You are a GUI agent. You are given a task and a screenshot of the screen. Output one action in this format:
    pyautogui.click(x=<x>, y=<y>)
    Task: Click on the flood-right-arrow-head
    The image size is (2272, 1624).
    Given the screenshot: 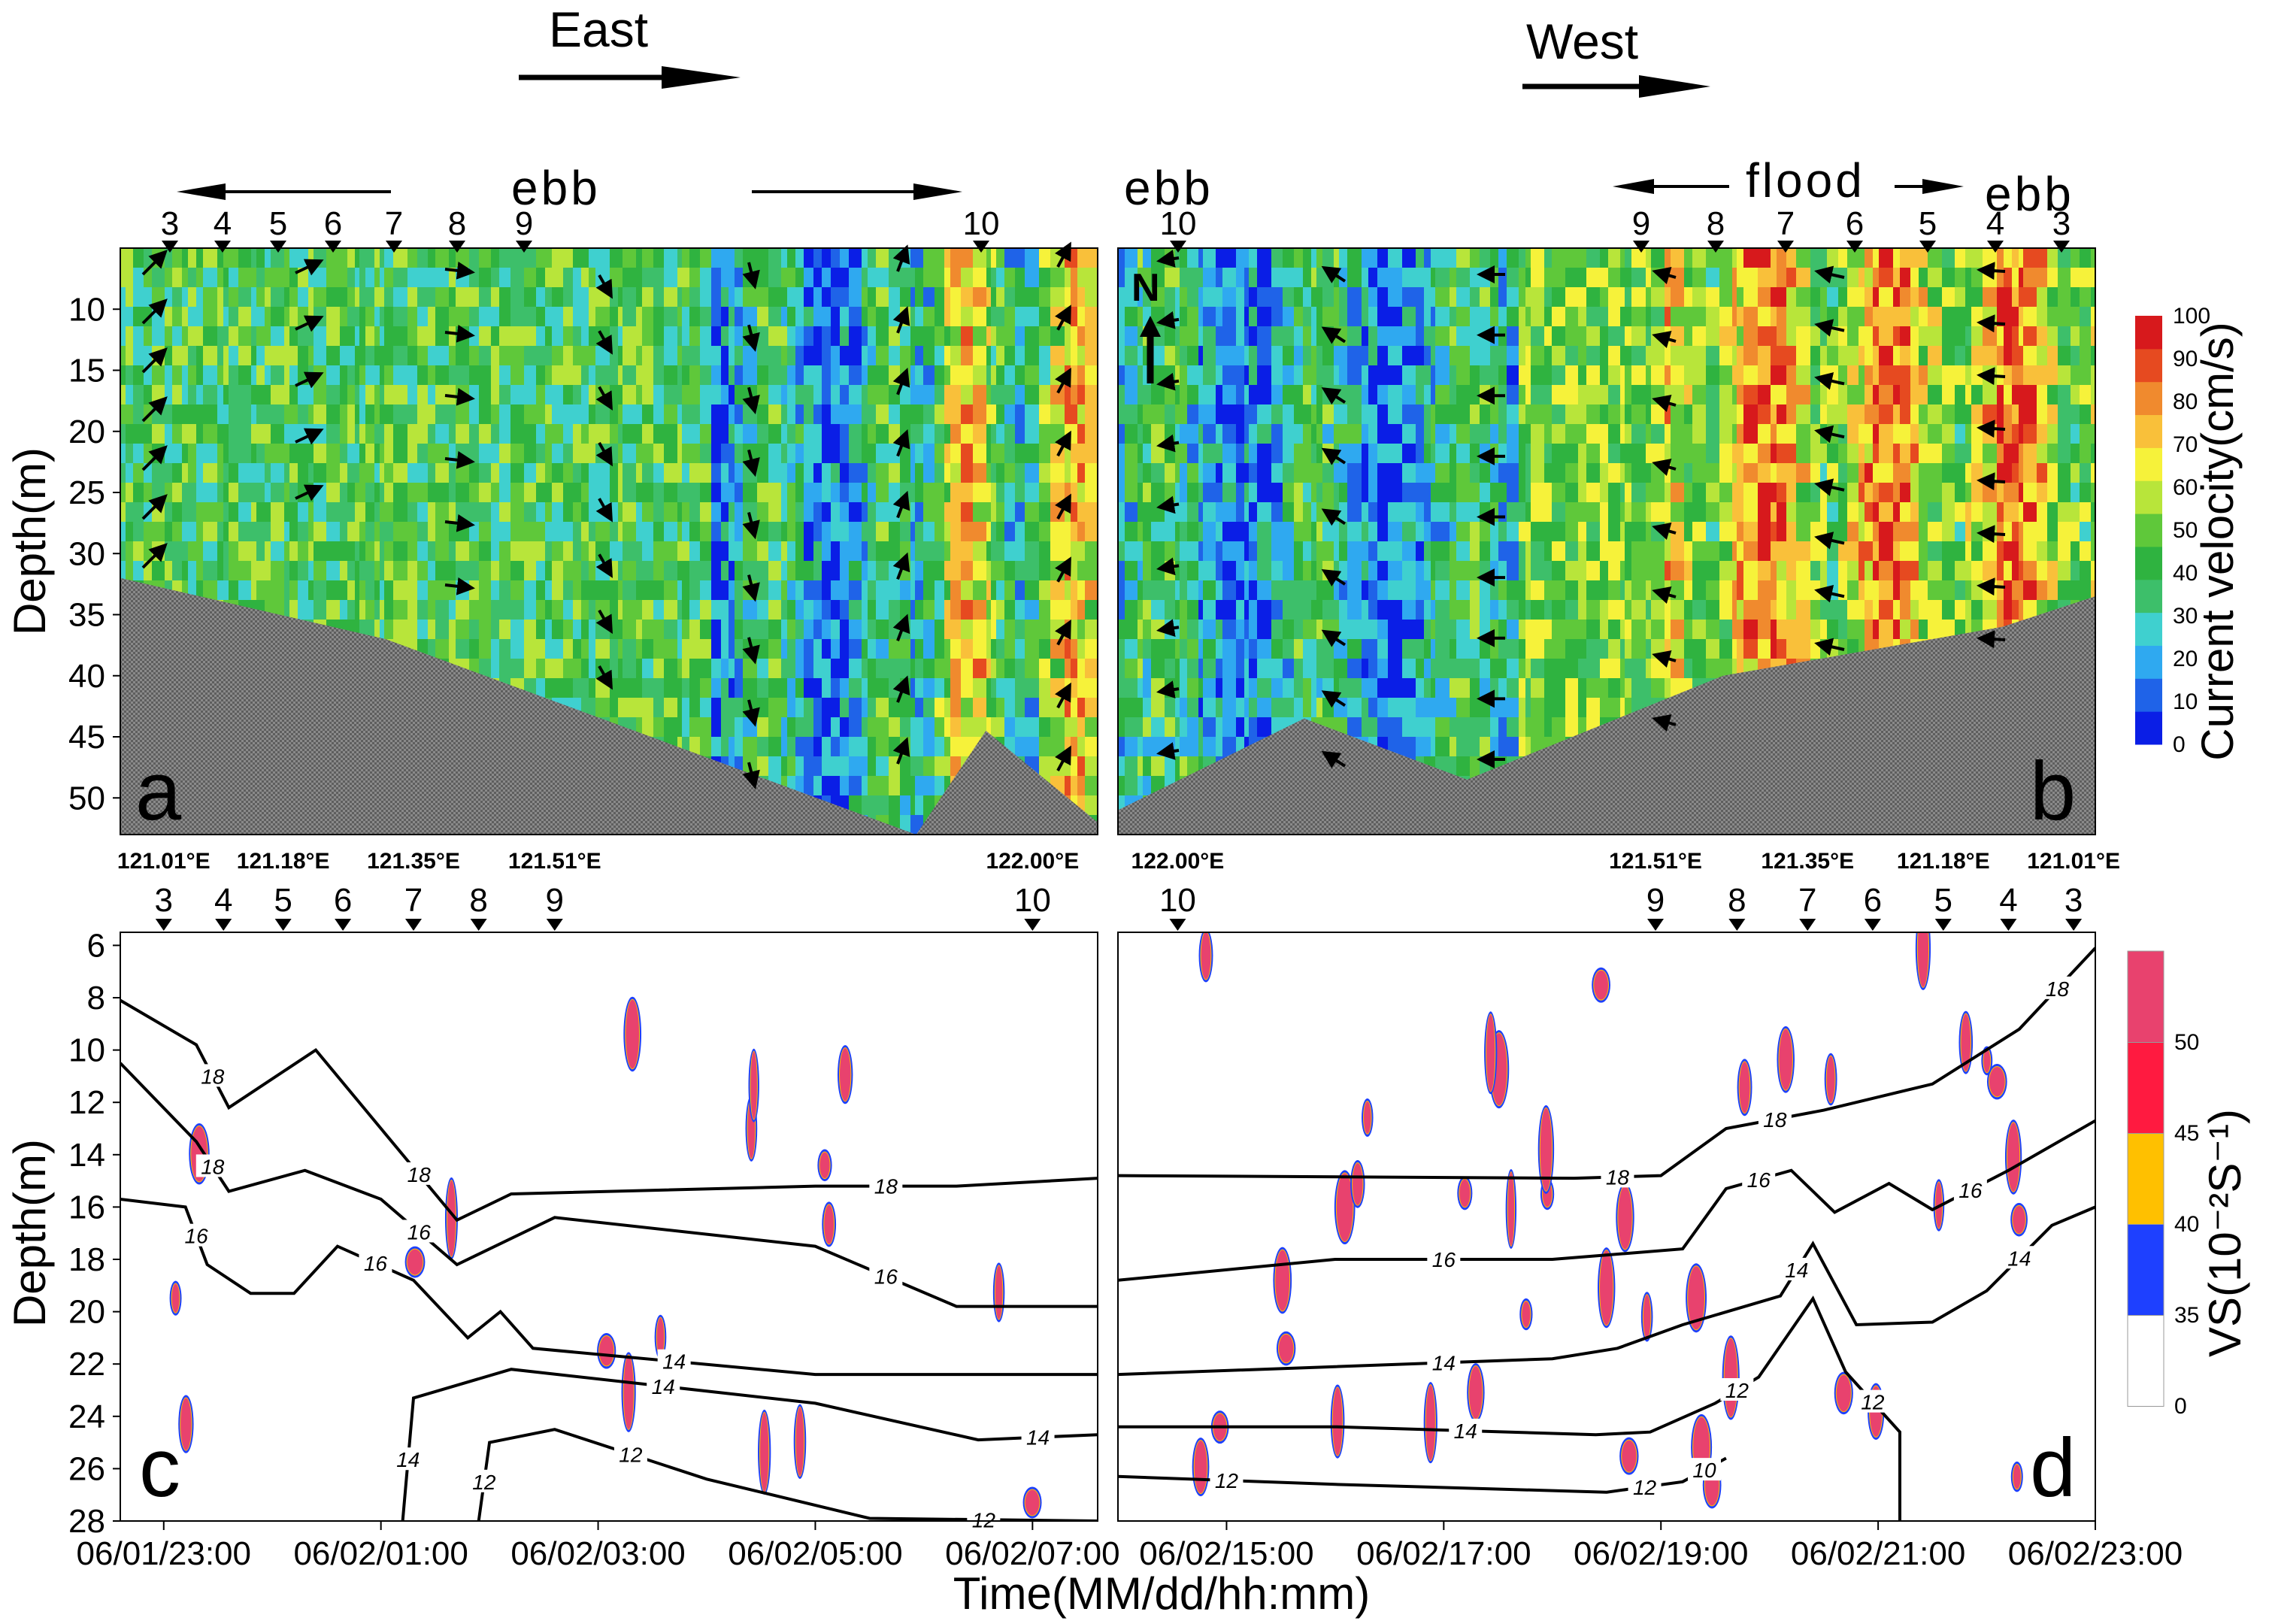 What is the action you would take?
    pyautogui.click(x=1943, y=186)
    